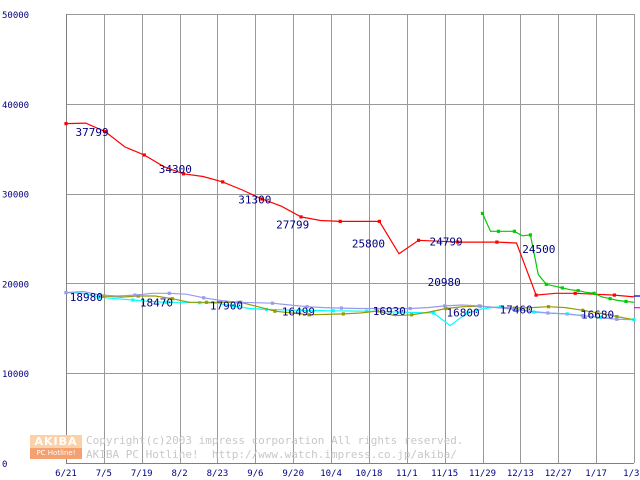 The width and height of the screenshot is (640, 480). Describe the element at coordinates (179, 474) in the screenshot. I see `x-tick-label: 8/2` at that location.